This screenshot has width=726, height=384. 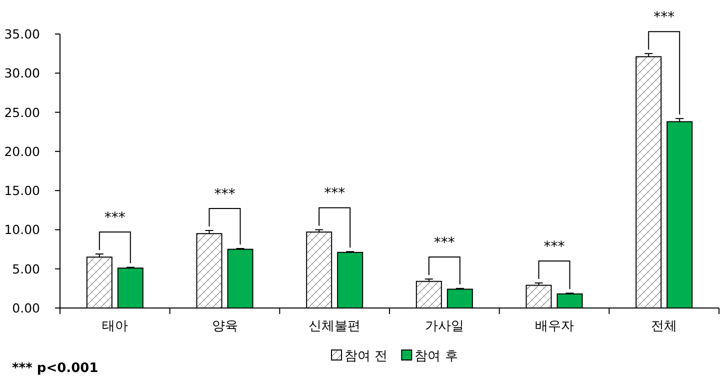 What do you see at coordinates (436, 356) in the screenshot?
I see `legend-label: 참여 후` at bounding box center [436, 356].